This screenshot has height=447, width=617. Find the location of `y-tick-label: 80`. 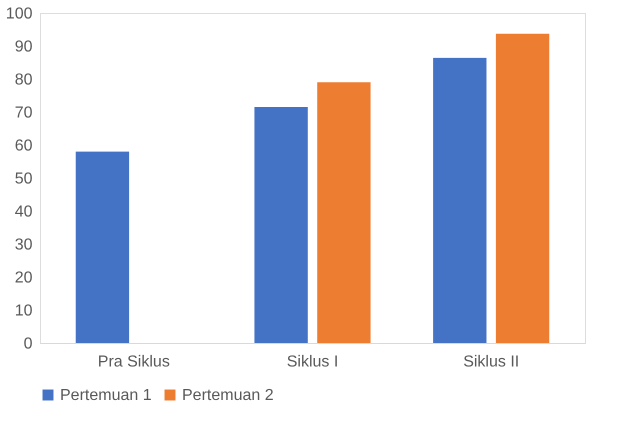

y-tick-label: 80 is located at coordinates (23, 80).